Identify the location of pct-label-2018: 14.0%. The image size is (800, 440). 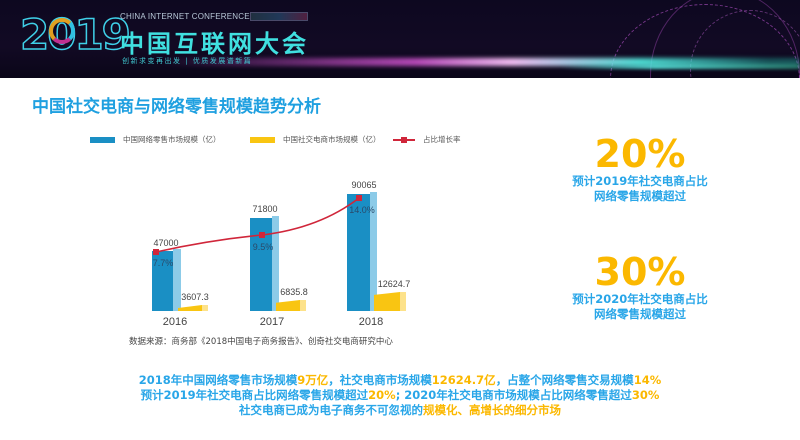
(362, 210).